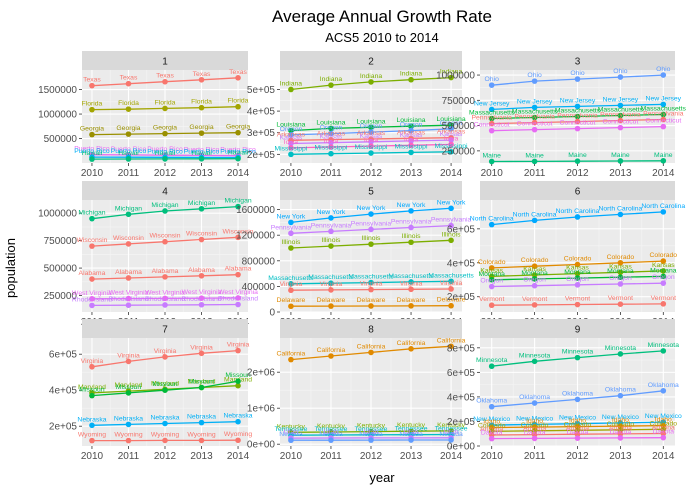 The image size is (697, 489). Describe the element at coordinates (331, 225) in the screenshot. I see `data-label: Pennsylvania` at that location.